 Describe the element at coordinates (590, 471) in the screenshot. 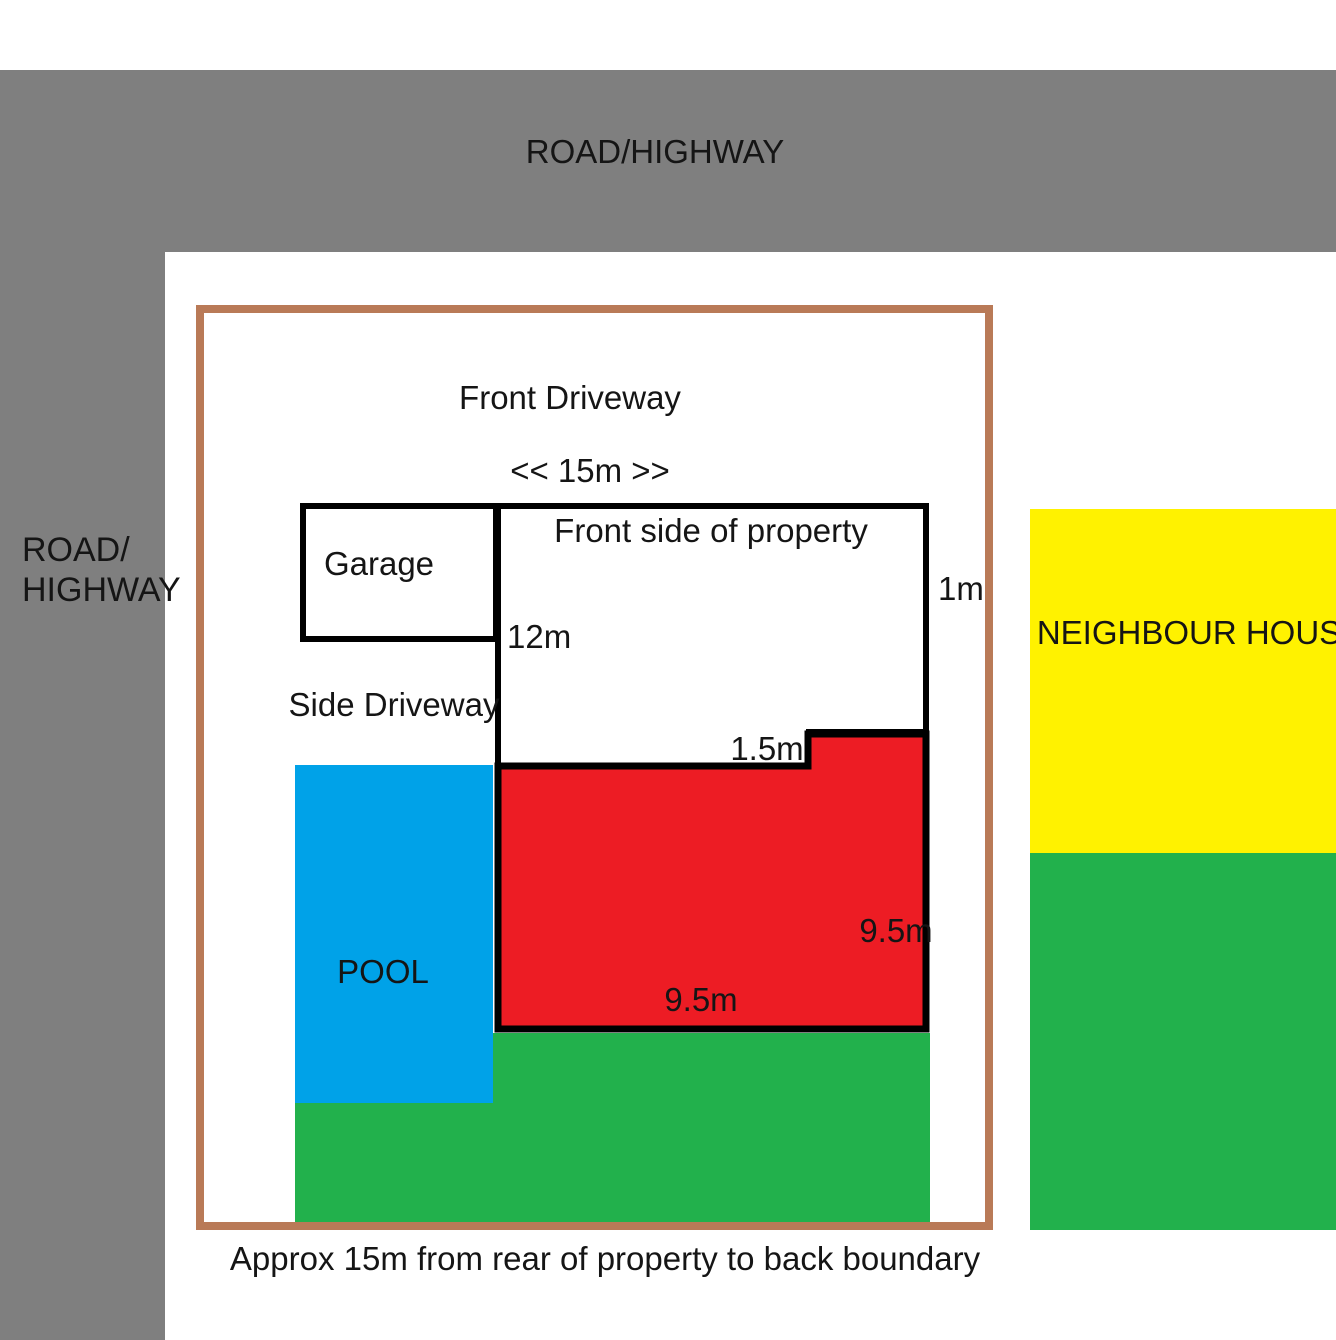

I see `front-width-dimension: << 15m >>` at that location.